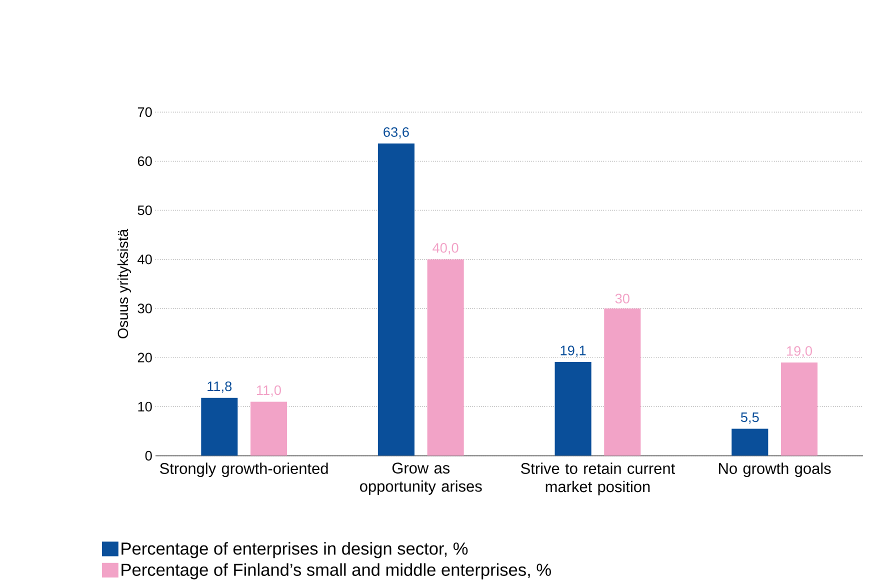  What do you see at coordinates (145, 357) in the screenshot?
I see `y-tick-label: 20` at bounding box center [145, 357].